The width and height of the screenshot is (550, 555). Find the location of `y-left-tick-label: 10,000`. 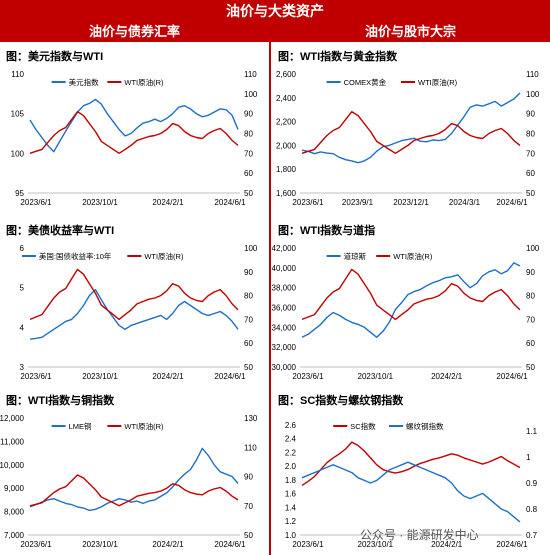

y-left-tick-label: 10,000 is located at coordinates (12, 465).